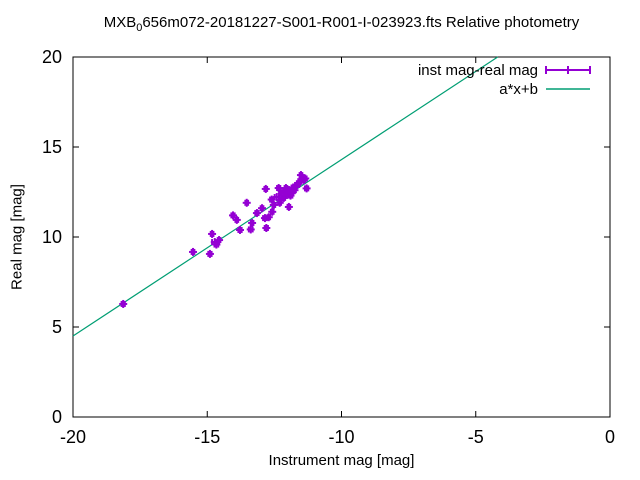 This screenshot has width=640, height=480. What do you see at coordinates (52, 57) in the screenshot?
I see `y-tick-label: 20` at bounding box center [52, 57].